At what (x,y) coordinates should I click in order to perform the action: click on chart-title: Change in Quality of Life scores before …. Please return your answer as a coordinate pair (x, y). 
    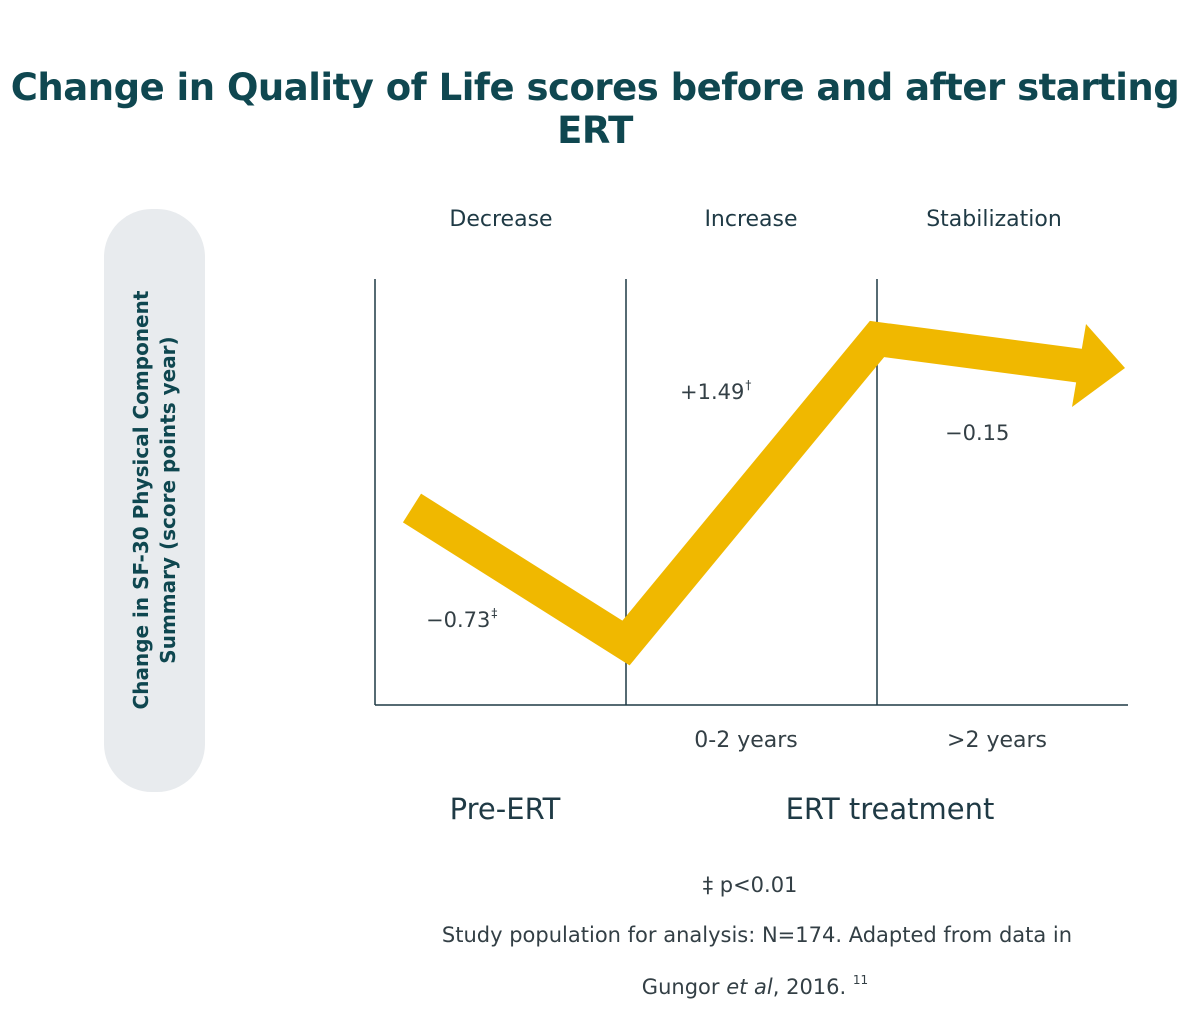
    Looking at the image, I should click on (595, 109).